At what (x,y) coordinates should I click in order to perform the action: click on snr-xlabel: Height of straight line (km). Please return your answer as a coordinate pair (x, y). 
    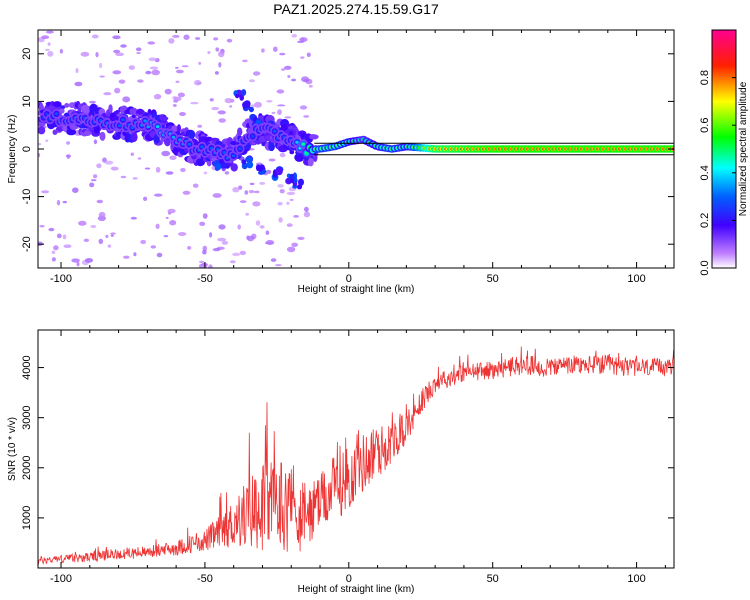
    Looking at the image, I should click on (356, 589).